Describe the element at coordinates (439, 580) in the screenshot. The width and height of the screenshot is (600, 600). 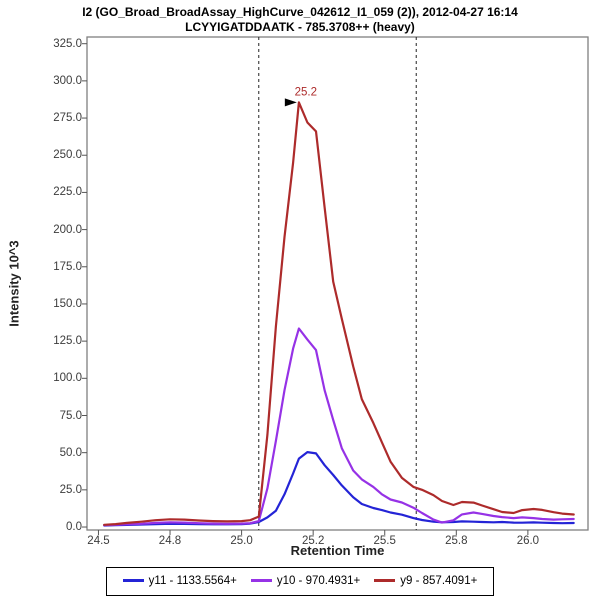
I see `legend-item-label: y9 - 857.4091+` at that location.